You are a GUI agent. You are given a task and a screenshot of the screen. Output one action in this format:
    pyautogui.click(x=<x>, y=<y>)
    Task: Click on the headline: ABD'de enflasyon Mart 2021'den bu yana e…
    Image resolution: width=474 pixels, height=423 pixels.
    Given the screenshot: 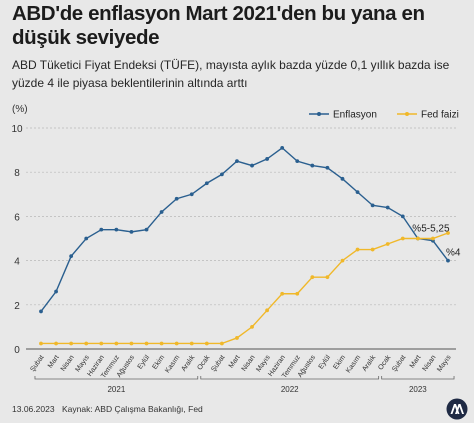 What is the action you would take?
    pyautogui.click(x=218, y=25)
    